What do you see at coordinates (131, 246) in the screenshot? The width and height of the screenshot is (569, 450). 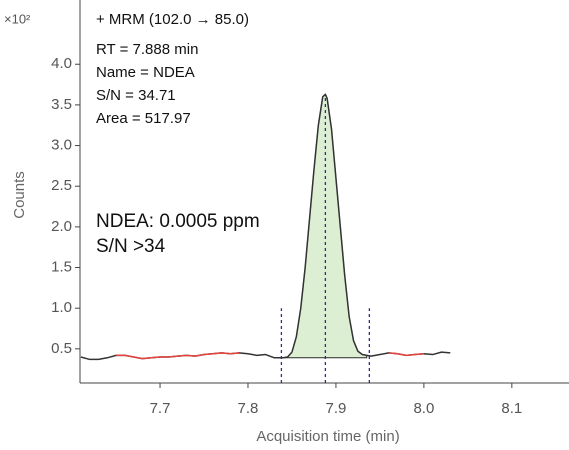 I see `callout: S/N >34` at bounding box center [131, 246].